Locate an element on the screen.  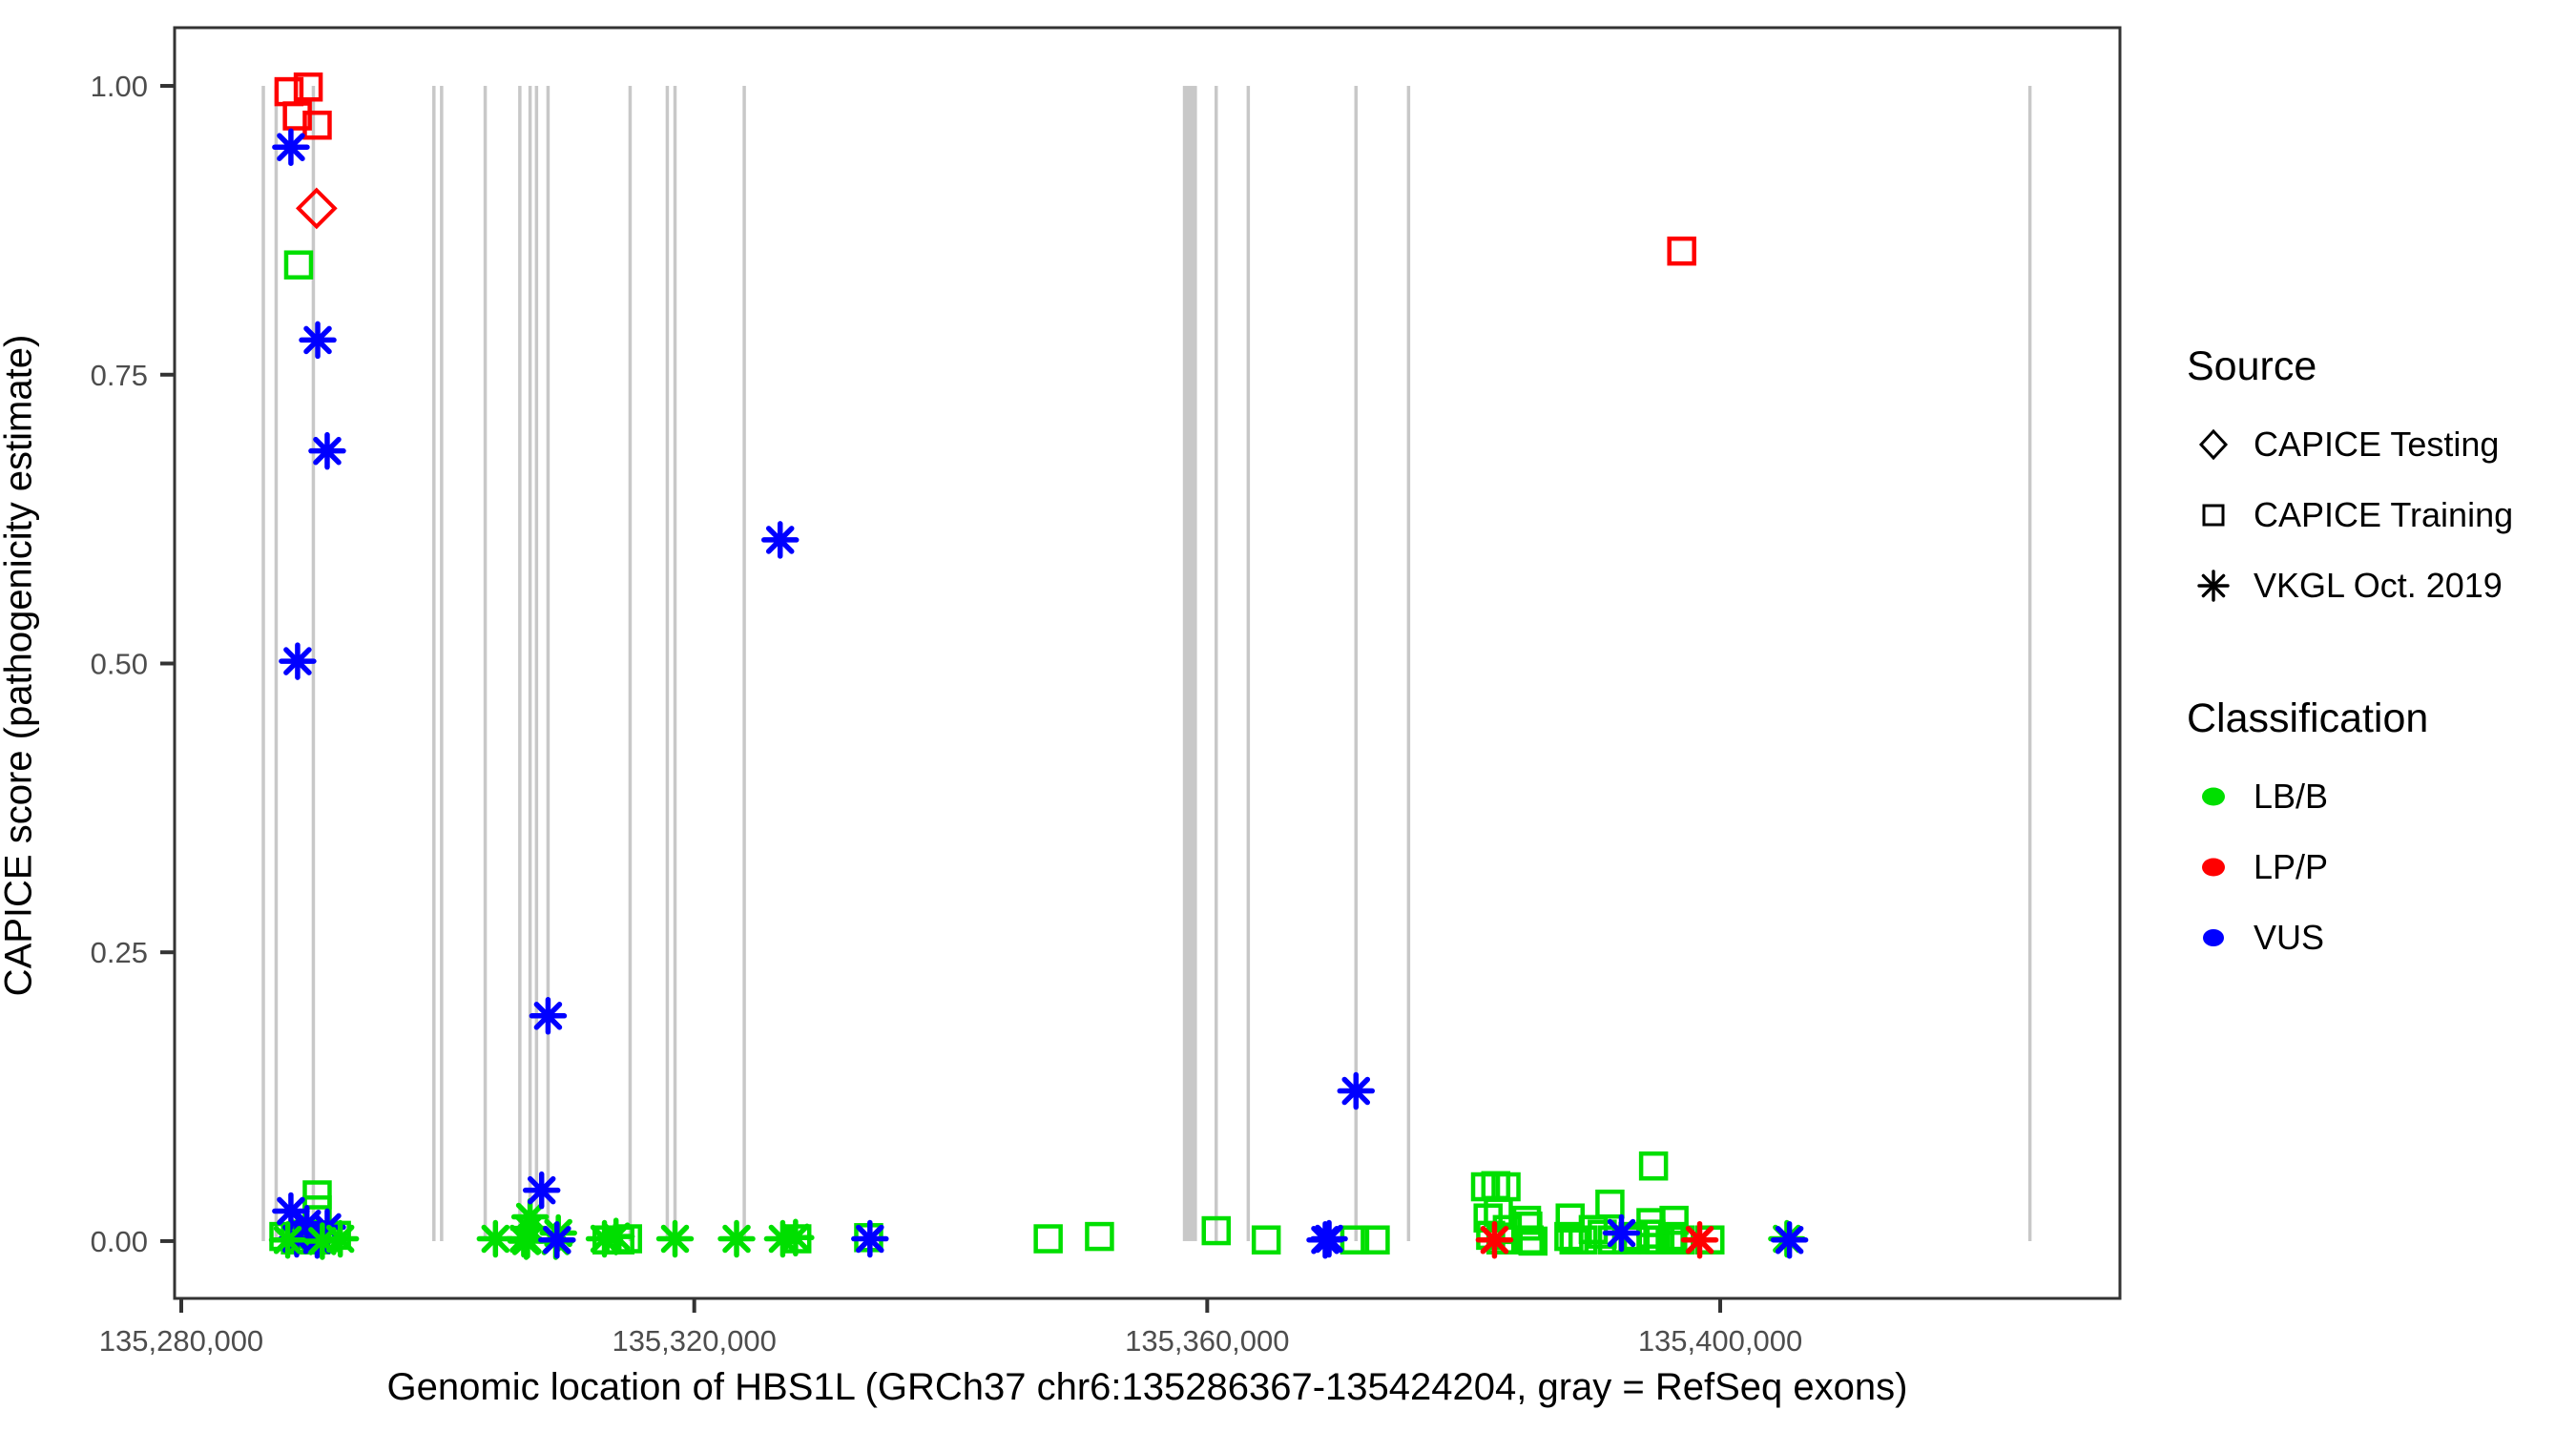
asterisk-icon is located at coordinates (2213, 586).